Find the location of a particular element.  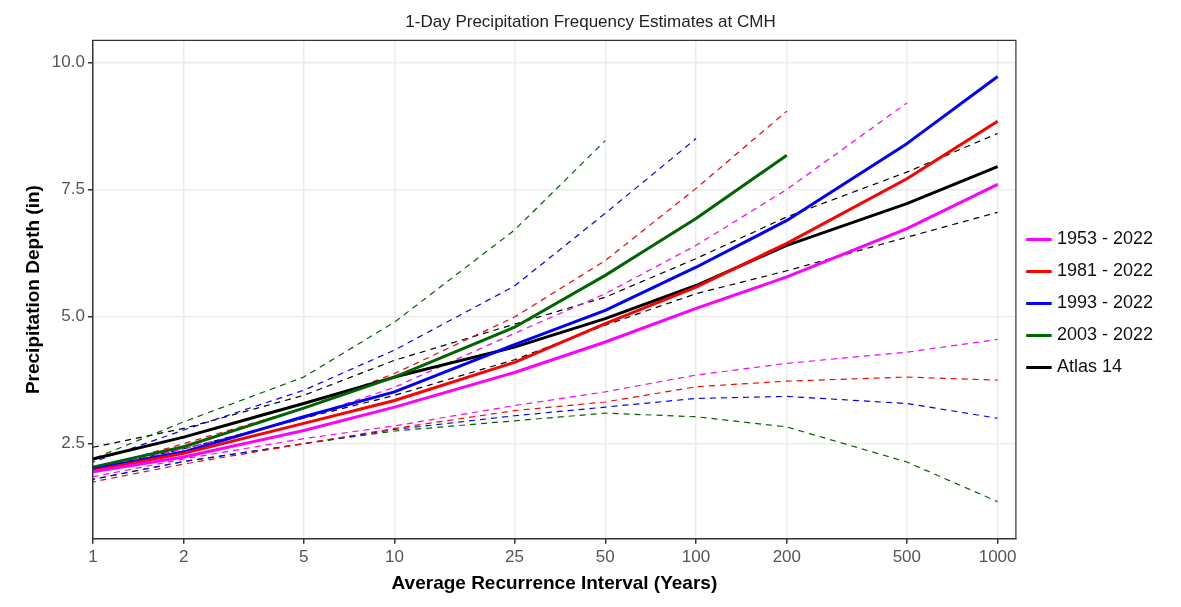

x-tick-label: 200 is located at coordinates (787, 556).